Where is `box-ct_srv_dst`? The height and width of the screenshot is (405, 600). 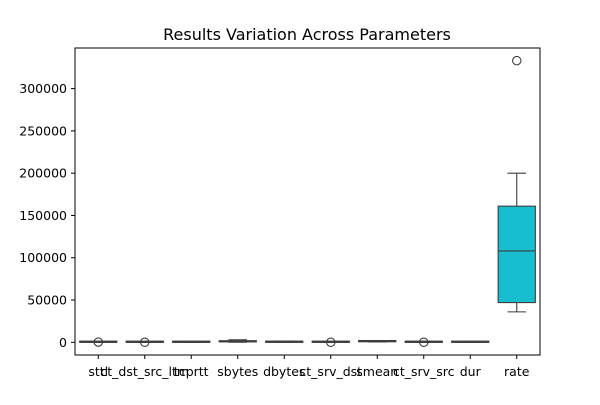
box-ct_srv_dst is located at coordinates (330, 342).